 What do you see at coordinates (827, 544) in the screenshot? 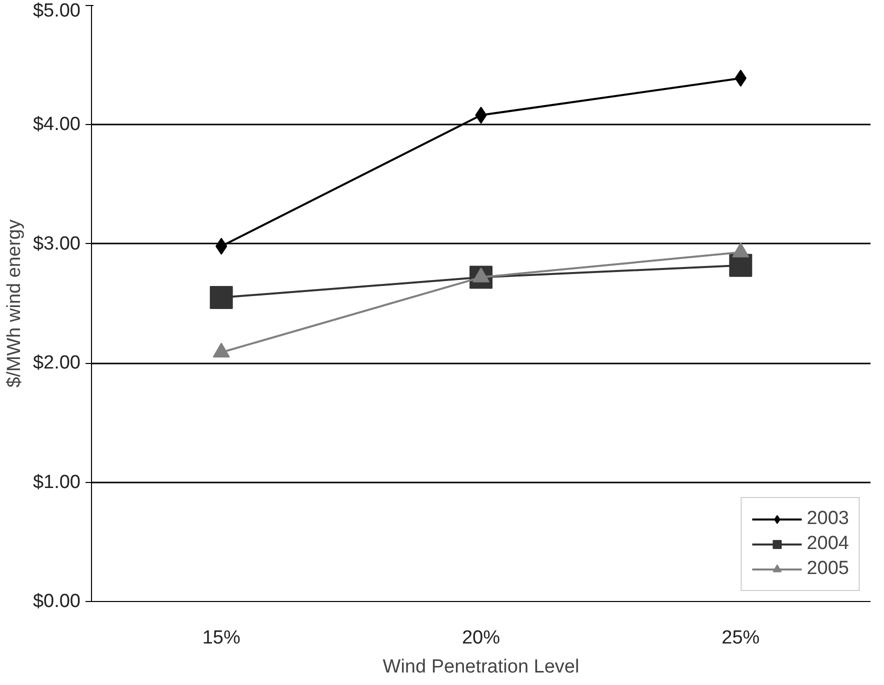
I see `legend-label: 2004` at bounding box center [827, 544].